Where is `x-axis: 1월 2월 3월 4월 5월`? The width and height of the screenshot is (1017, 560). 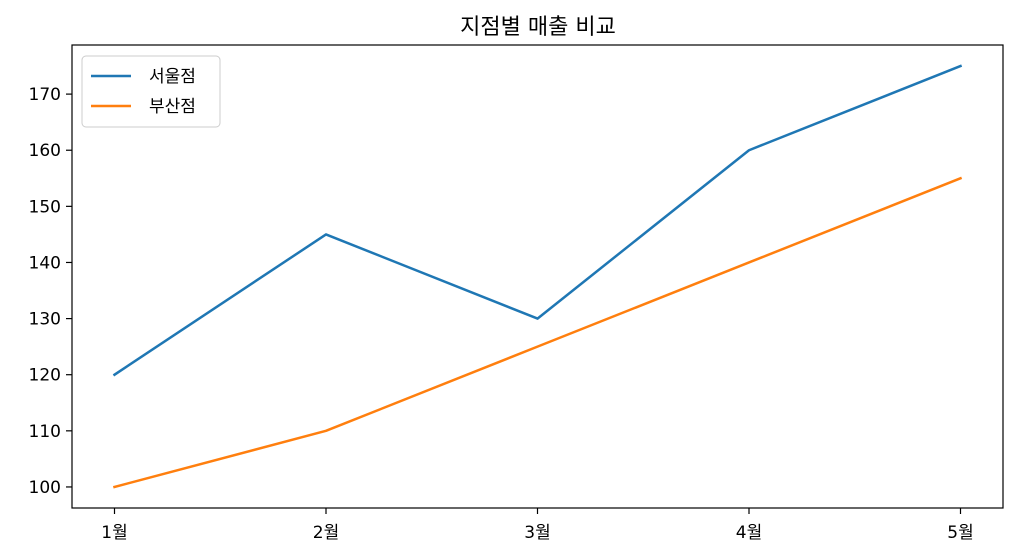 x-axis: 1월 2월 3월 4월 5월 is located at coordinates (537, 525).